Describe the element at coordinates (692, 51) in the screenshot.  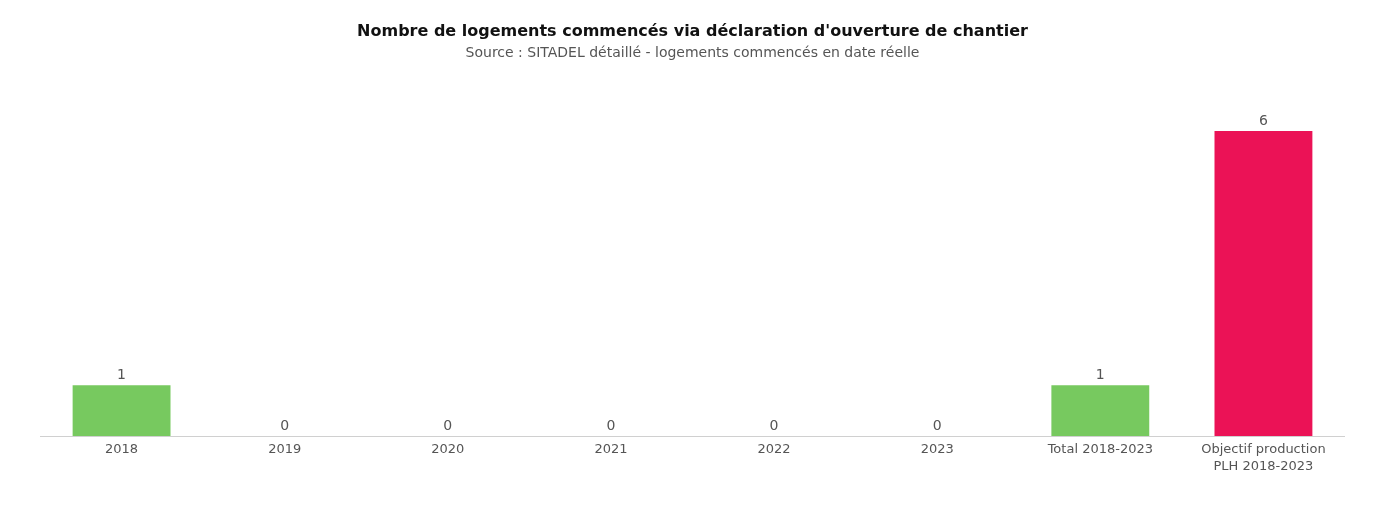
I see `chart-subtitle: Source : SITADEL détaillé - logements commencés en date réelle` at that location.